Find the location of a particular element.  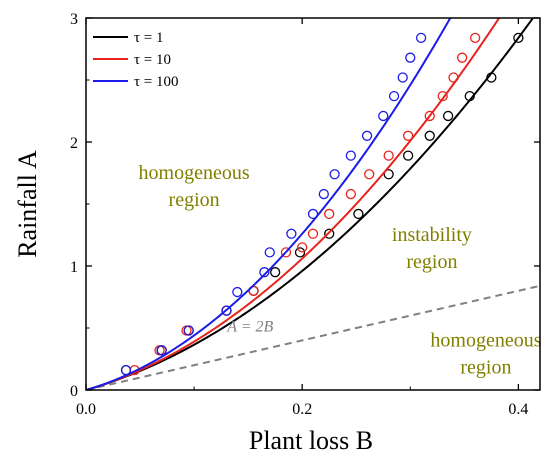

region-annotation-line: instability is located at coordinates (432, 235).